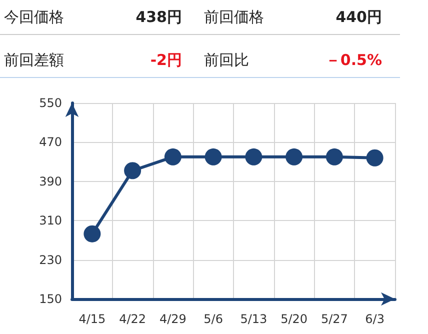 The height and width of the screenshot is (334, 428). I want to click on text: -2円, so click(166, 60).